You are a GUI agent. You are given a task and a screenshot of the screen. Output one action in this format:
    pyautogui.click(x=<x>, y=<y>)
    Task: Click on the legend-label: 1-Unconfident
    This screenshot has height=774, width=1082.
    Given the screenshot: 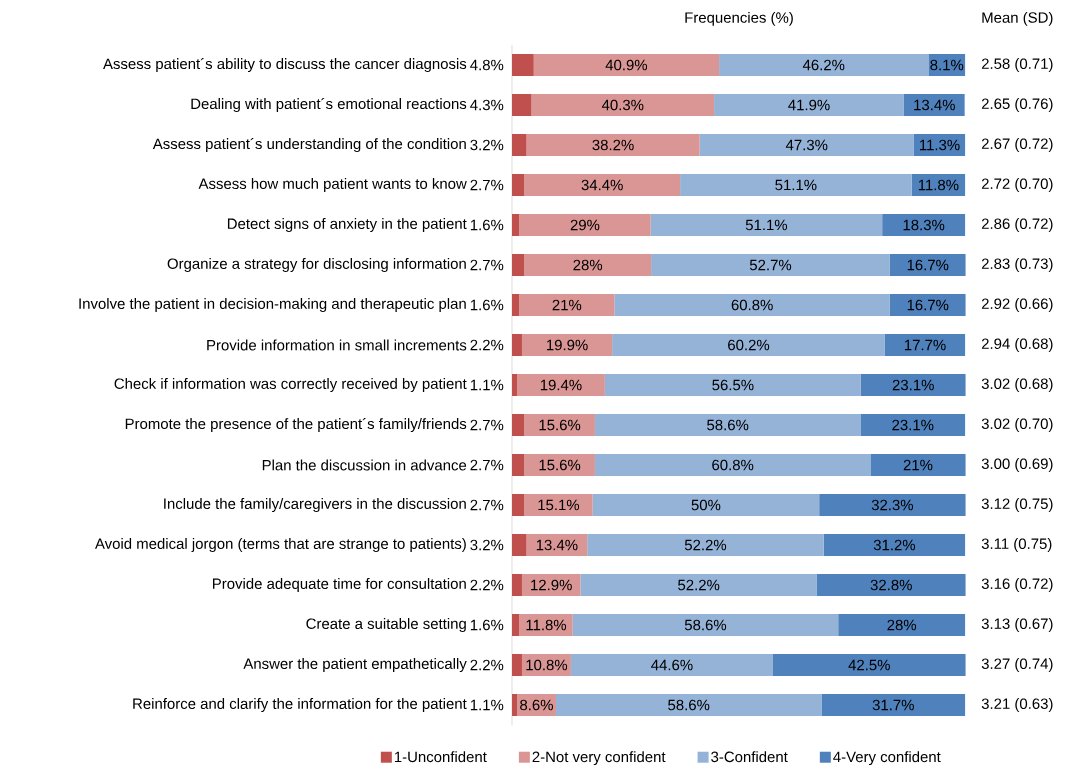 What is the action you would take?
    pyautogui.click(x=440, y=757)
    